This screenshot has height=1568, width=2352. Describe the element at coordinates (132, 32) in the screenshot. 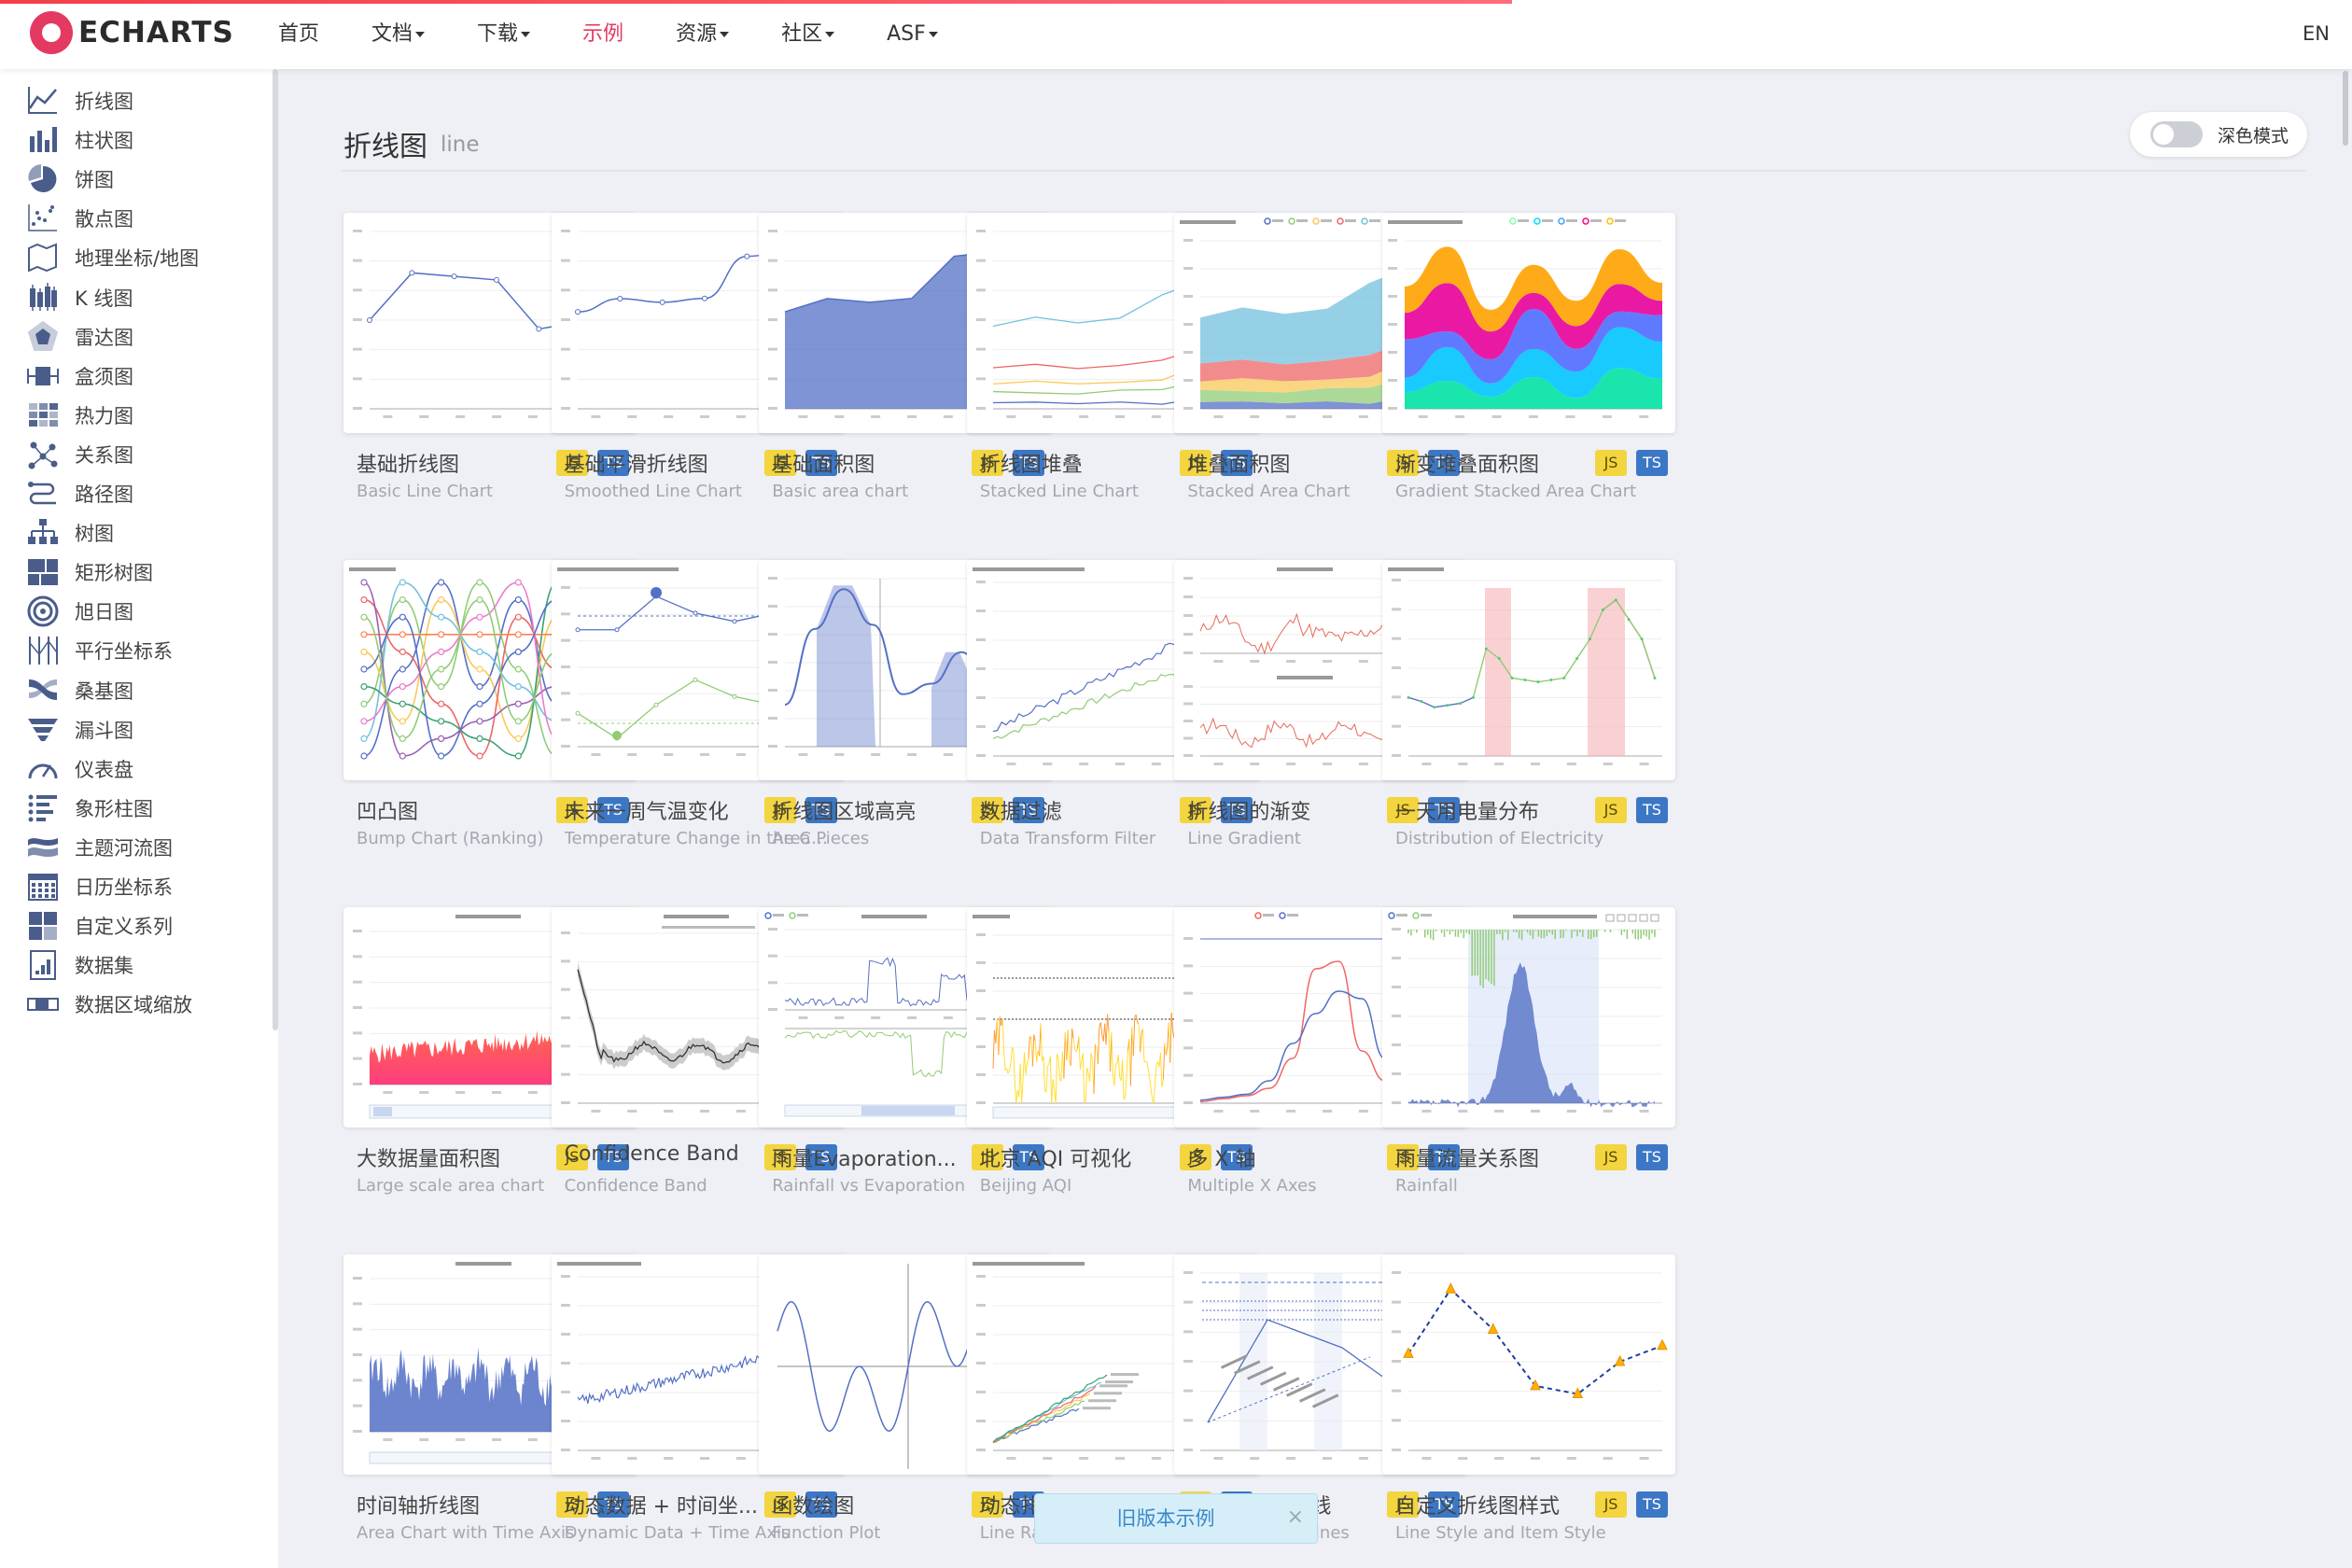

I see `echarts-logo: ECHARTS` at that location.